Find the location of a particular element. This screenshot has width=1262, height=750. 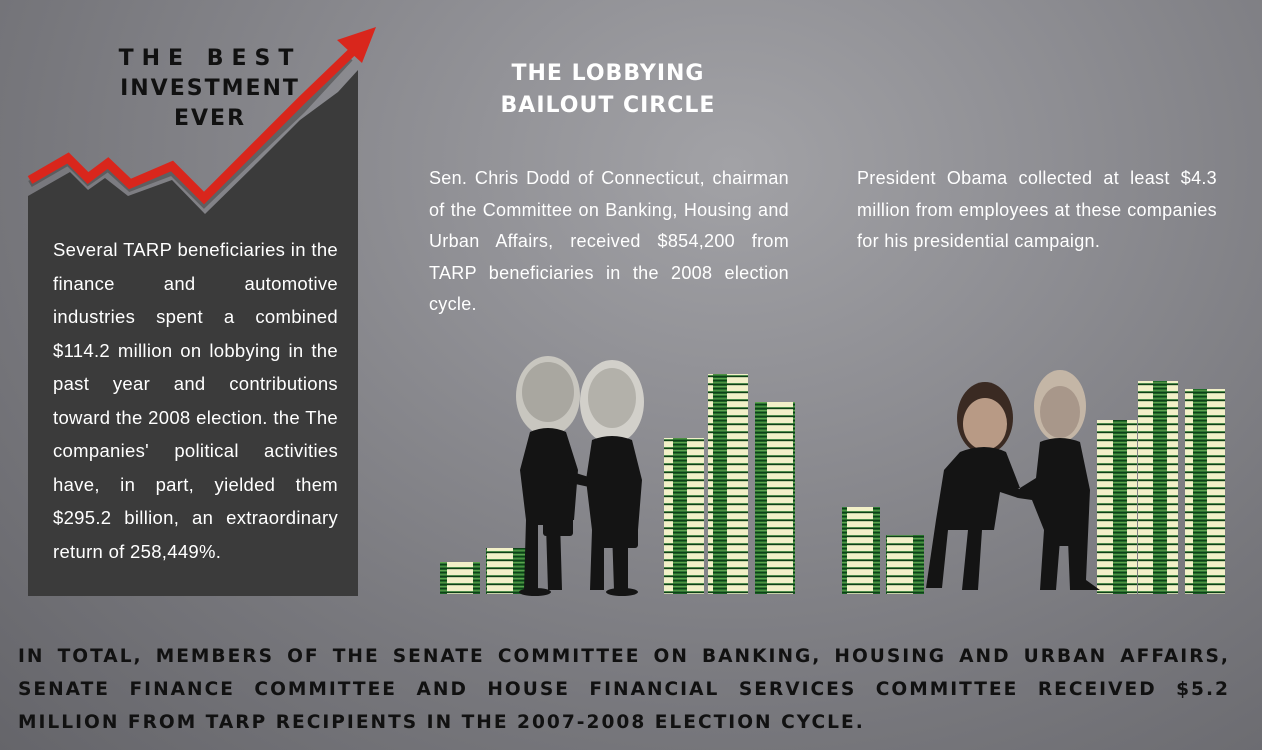

title-line: EVER is located at coordinates (210, 118).